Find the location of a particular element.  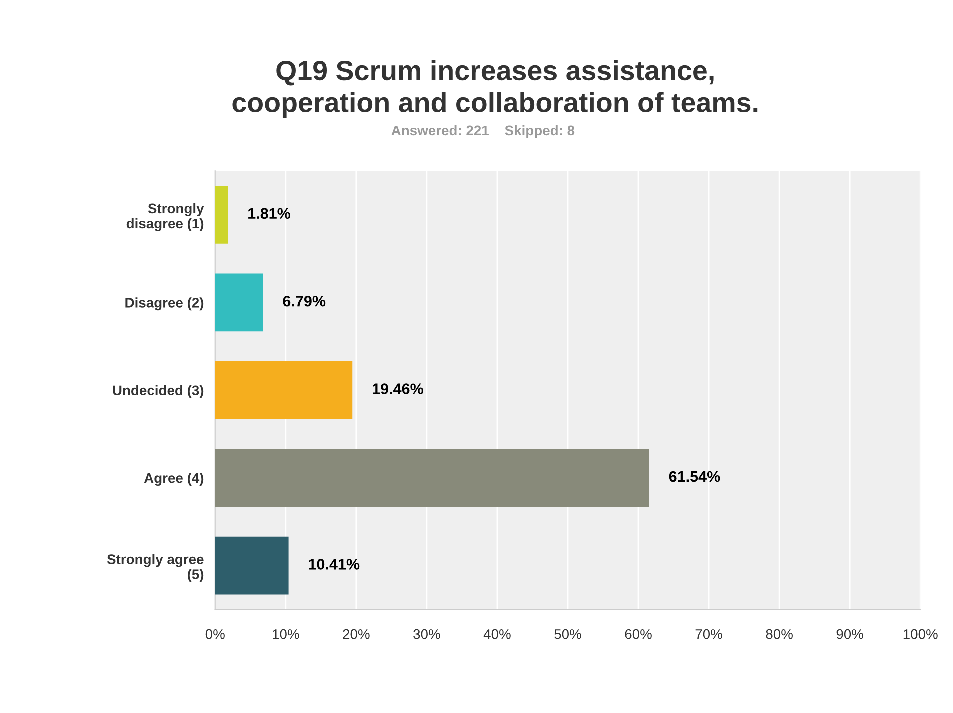

data-label: 10.41% is located at coordinates (334, 564).